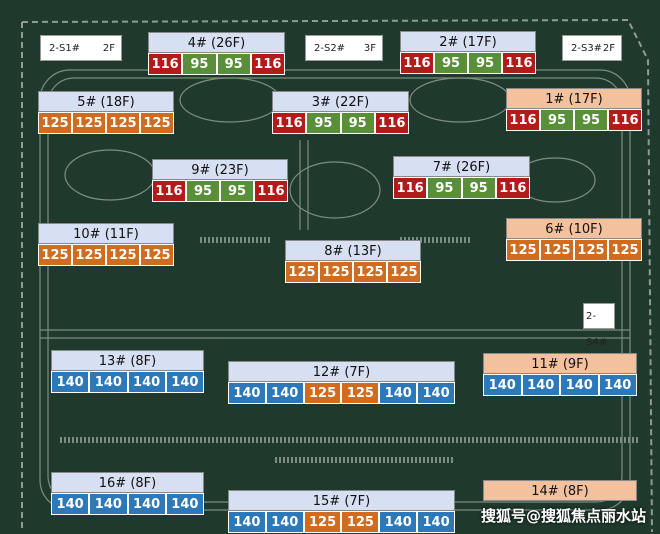 The image size is (660, 534). Describe the element at coordinates (597, 329) in the screenshot. I see `shop-code: 2-S4#` at that location.